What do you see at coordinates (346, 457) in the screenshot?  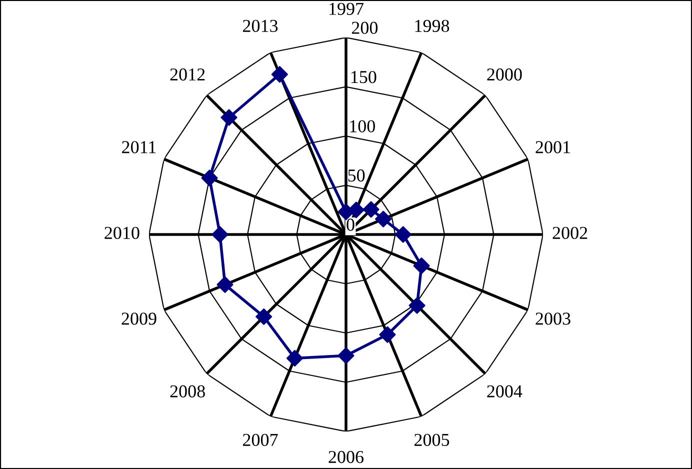 I see `spoke-label: 2006` at bounding box center [346, 457].